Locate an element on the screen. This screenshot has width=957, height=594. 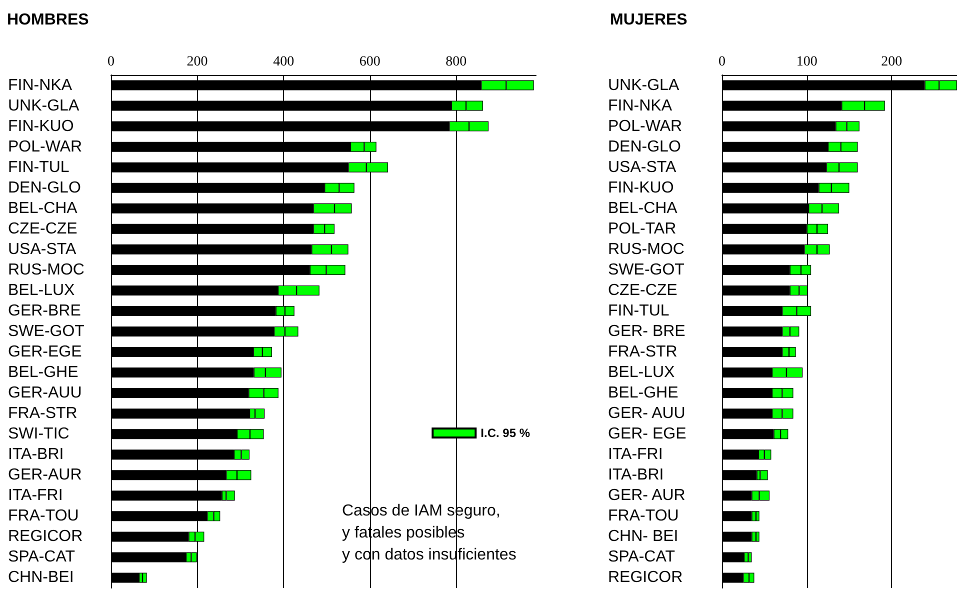
y-tick-label: CHN-BEI is located at coordinates (41, 577).